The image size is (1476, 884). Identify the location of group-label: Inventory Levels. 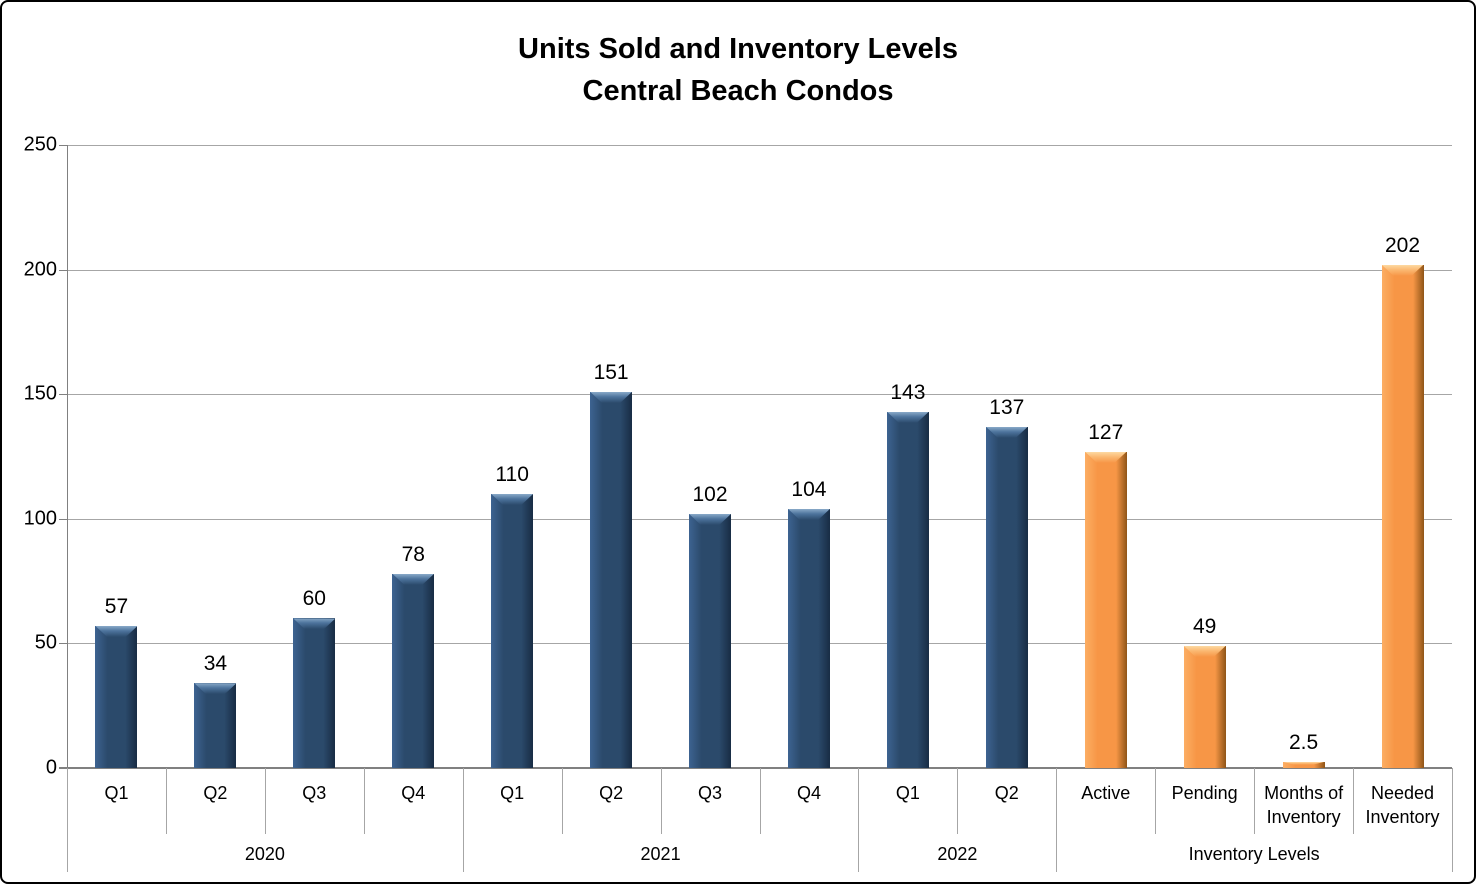
(1254, 854).